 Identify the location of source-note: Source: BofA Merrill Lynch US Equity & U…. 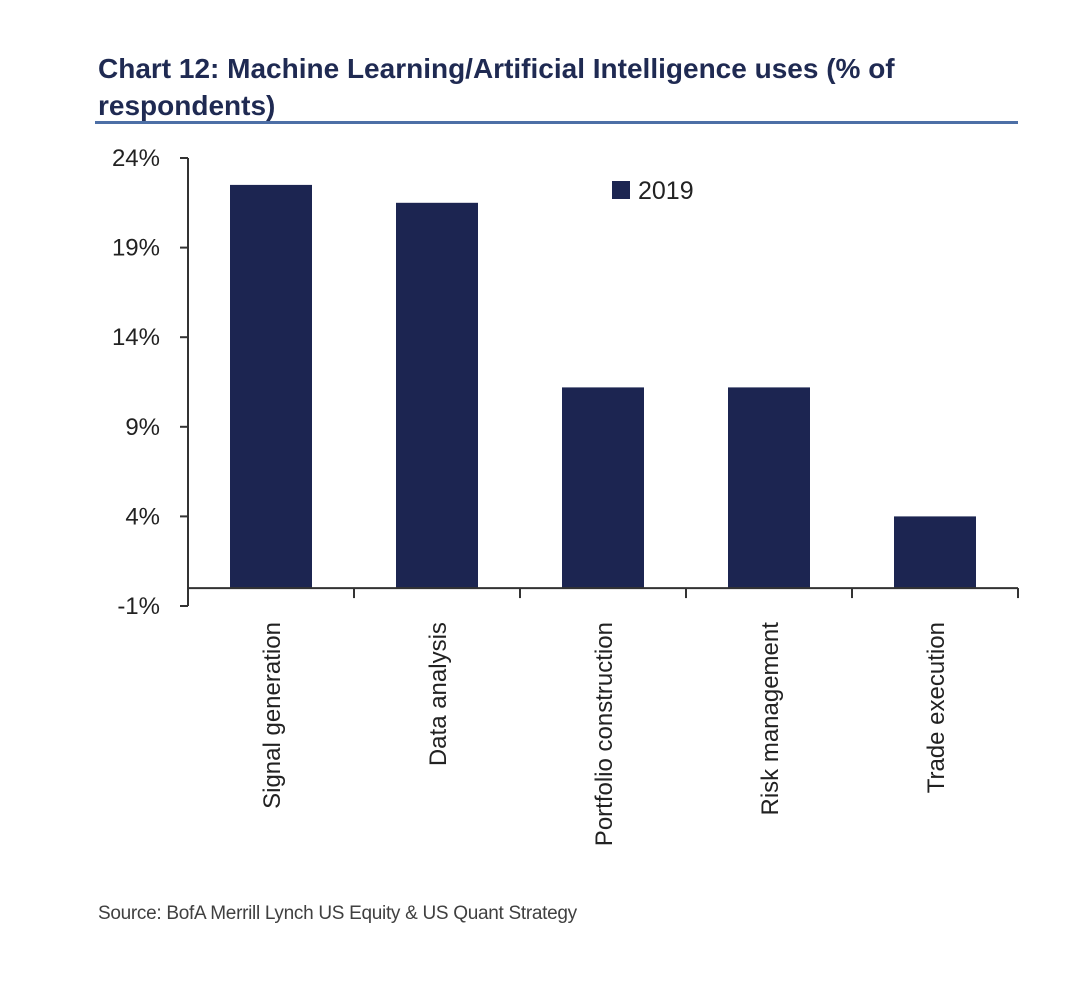
(337, 913).